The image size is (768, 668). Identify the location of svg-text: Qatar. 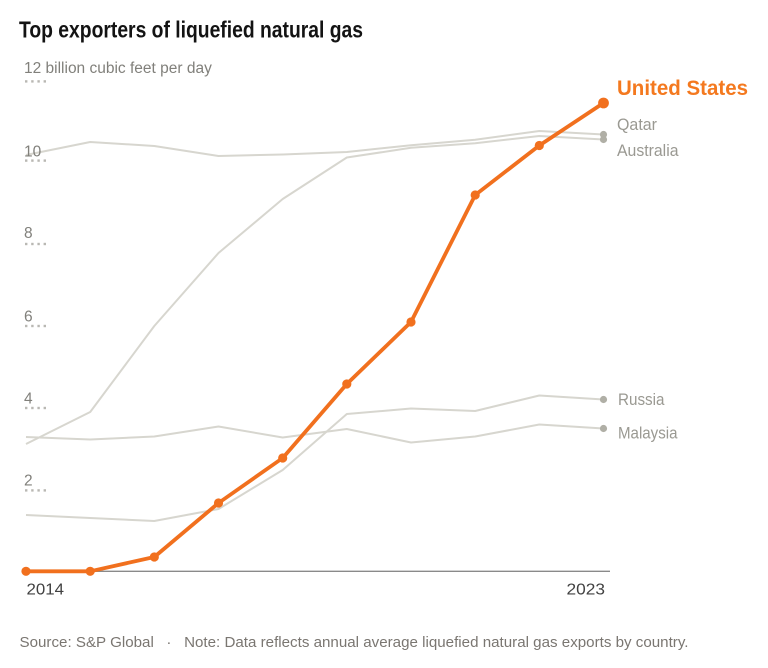
(637, 124).